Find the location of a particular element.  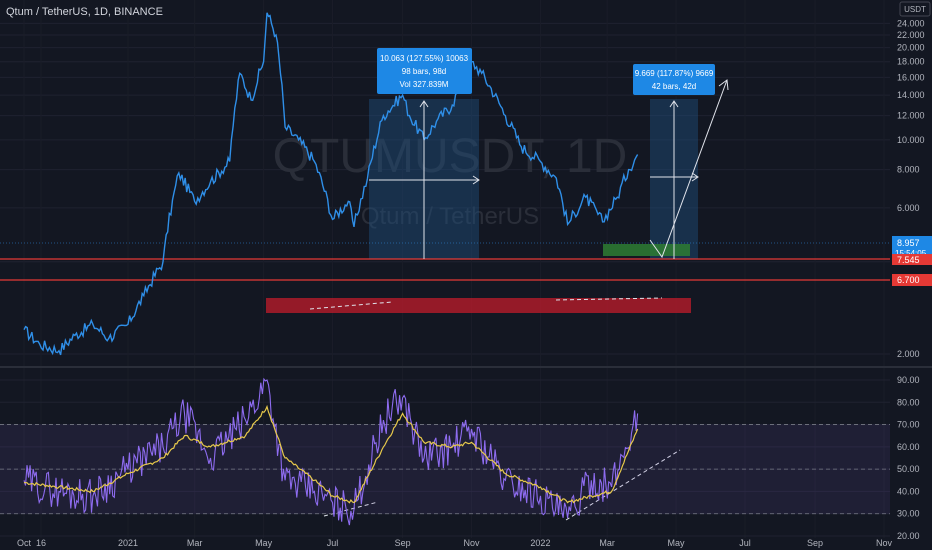

currency-label: USDT is located at coordinates (915, 9).